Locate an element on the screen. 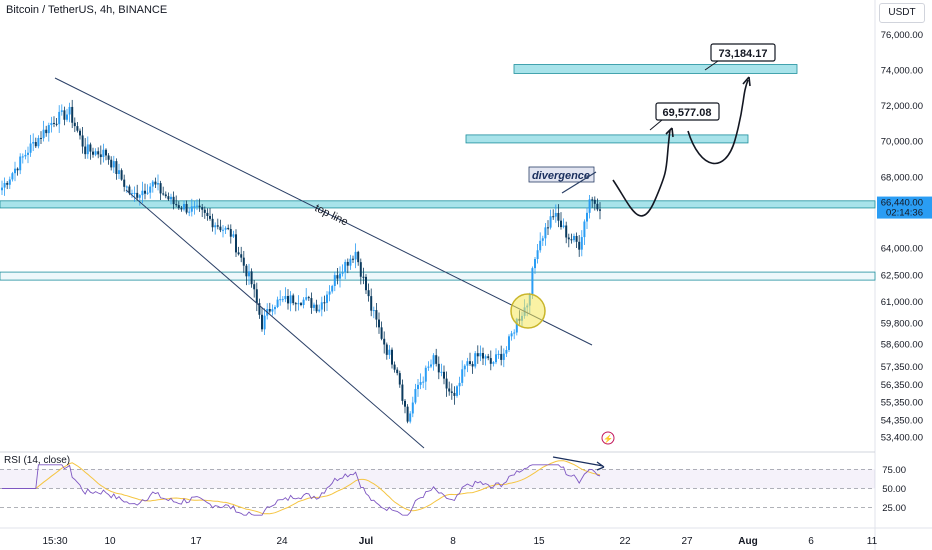 The height and width of the screenshot is (550, 932). currency-button: USDT is located at coordinates (902, 13).